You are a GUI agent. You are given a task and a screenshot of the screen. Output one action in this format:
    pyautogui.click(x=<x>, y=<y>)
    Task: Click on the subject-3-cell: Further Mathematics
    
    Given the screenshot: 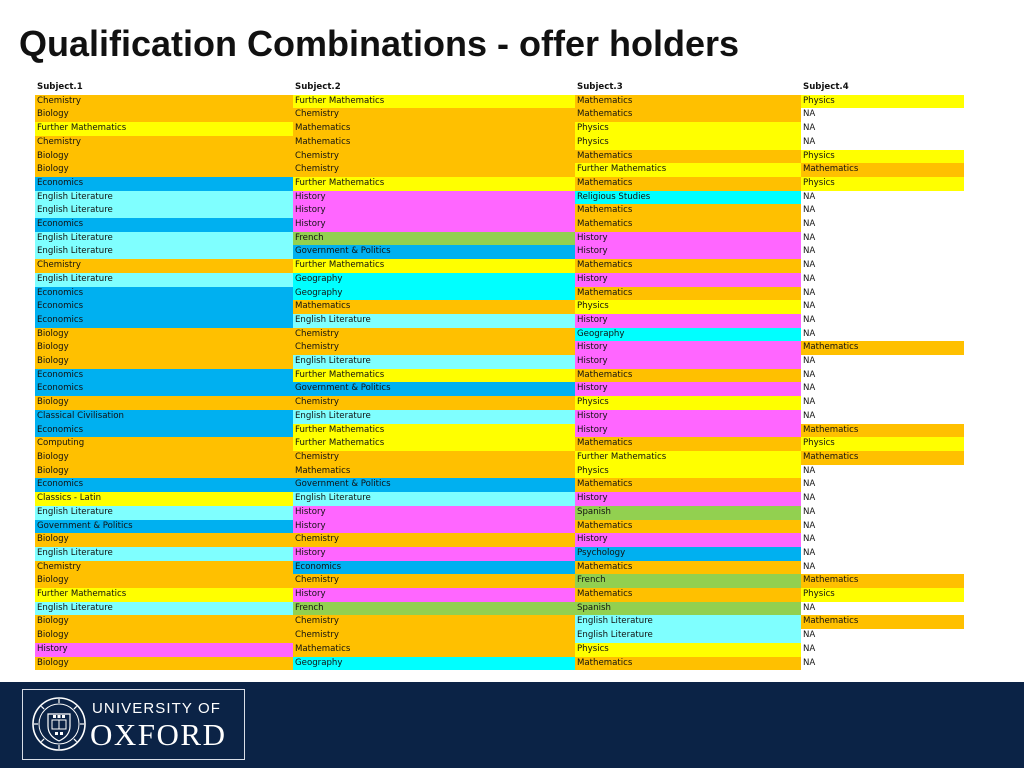 What is the action you would take?
    pyautogui.click(x=688, y=170)
    